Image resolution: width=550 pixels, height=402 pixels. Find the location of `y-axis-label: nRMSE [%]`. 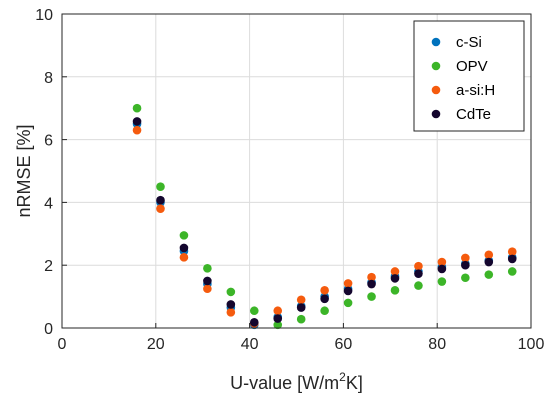

y-axis-label: nRMSE [%] is located at coordinates (24, 170).